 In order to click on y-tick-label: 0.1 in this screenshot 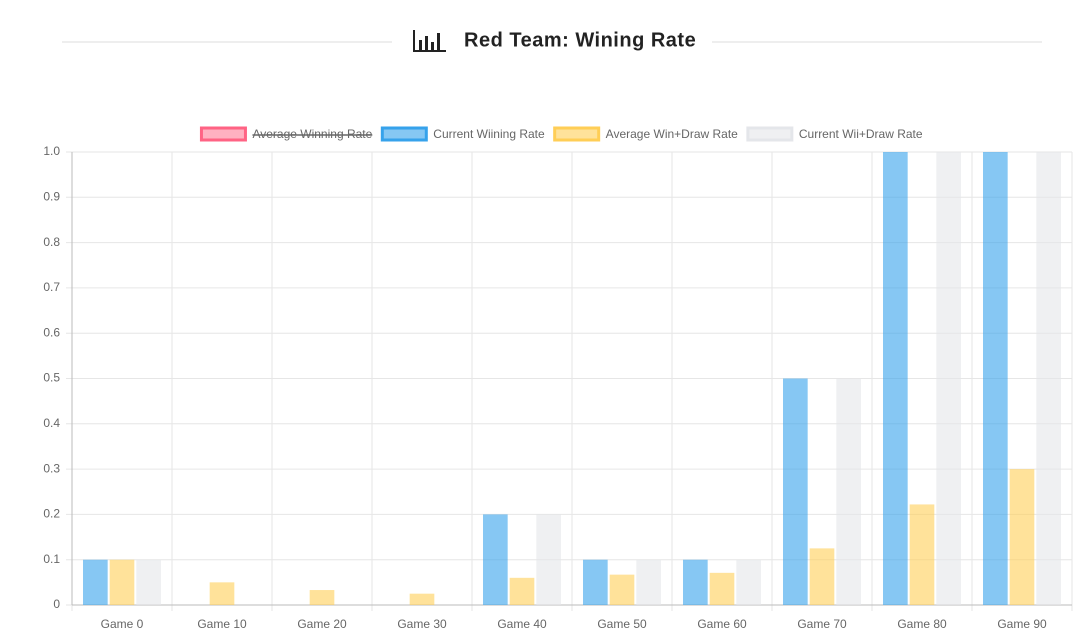, I will do `click(51, 559)`.